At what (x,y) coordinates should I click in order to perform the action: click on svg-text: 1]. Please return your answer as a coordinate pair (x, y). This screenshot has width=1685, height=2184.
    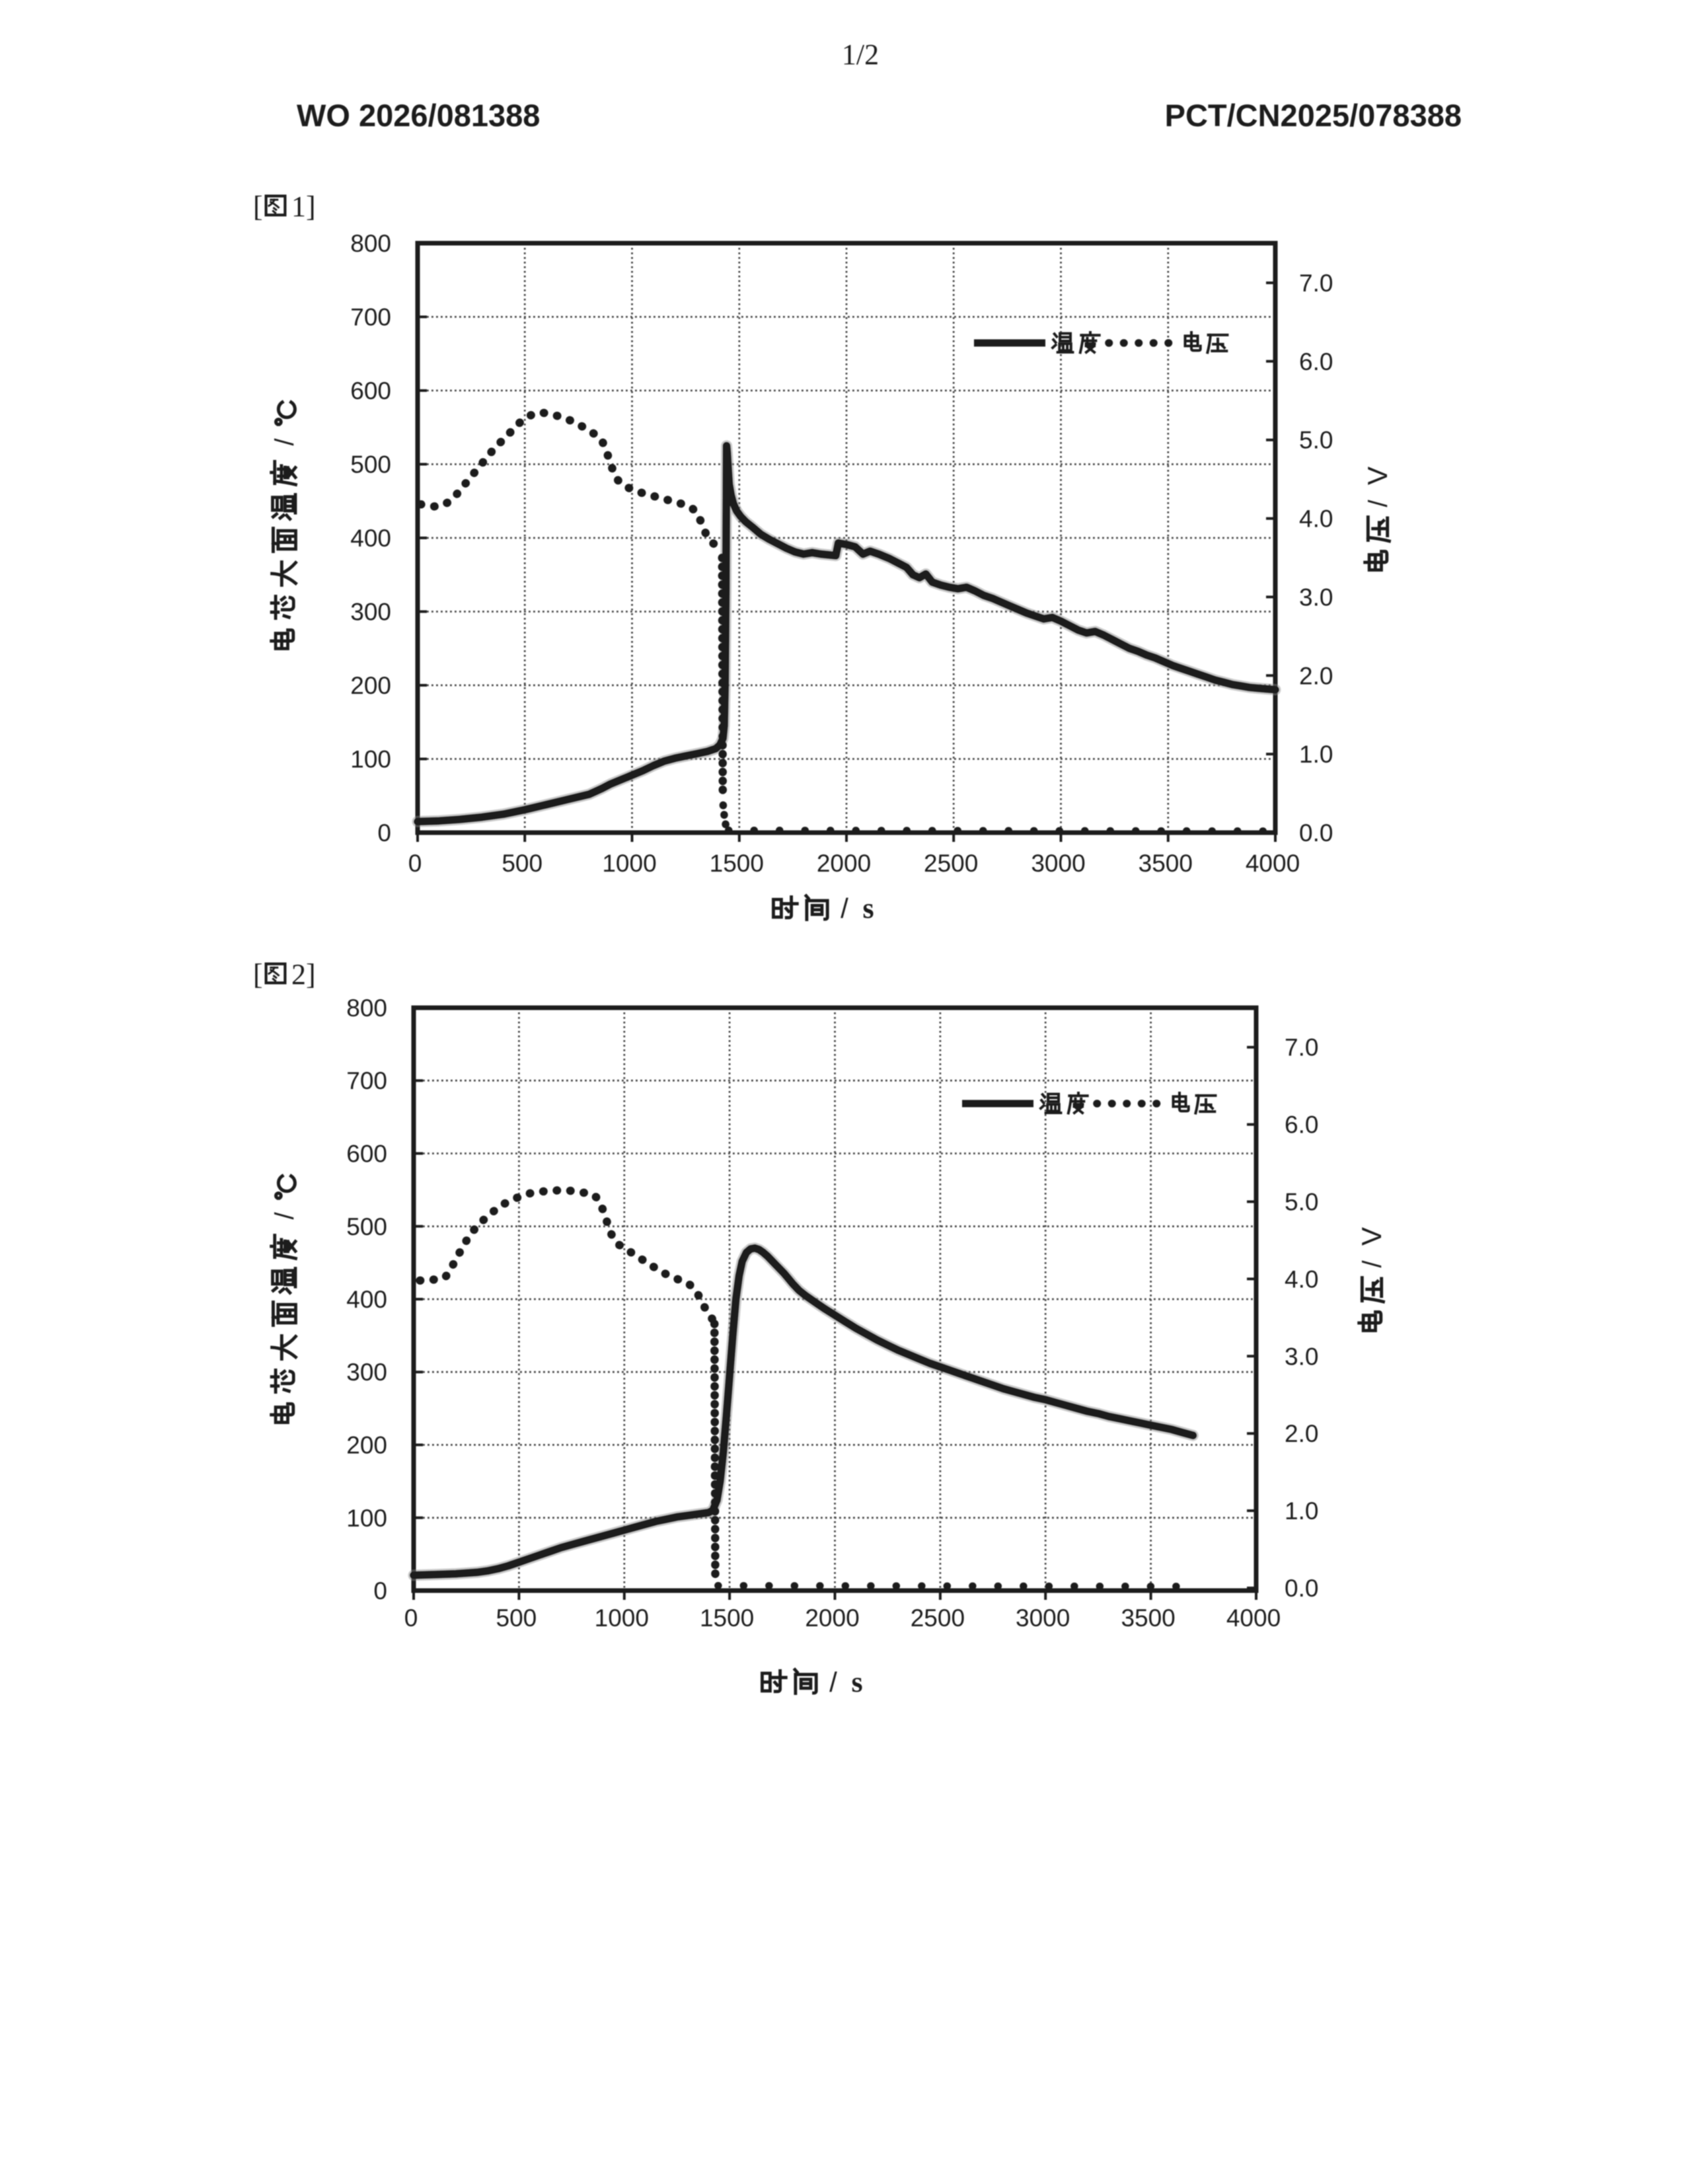
    Looking at the image, I should click on (303, 206).